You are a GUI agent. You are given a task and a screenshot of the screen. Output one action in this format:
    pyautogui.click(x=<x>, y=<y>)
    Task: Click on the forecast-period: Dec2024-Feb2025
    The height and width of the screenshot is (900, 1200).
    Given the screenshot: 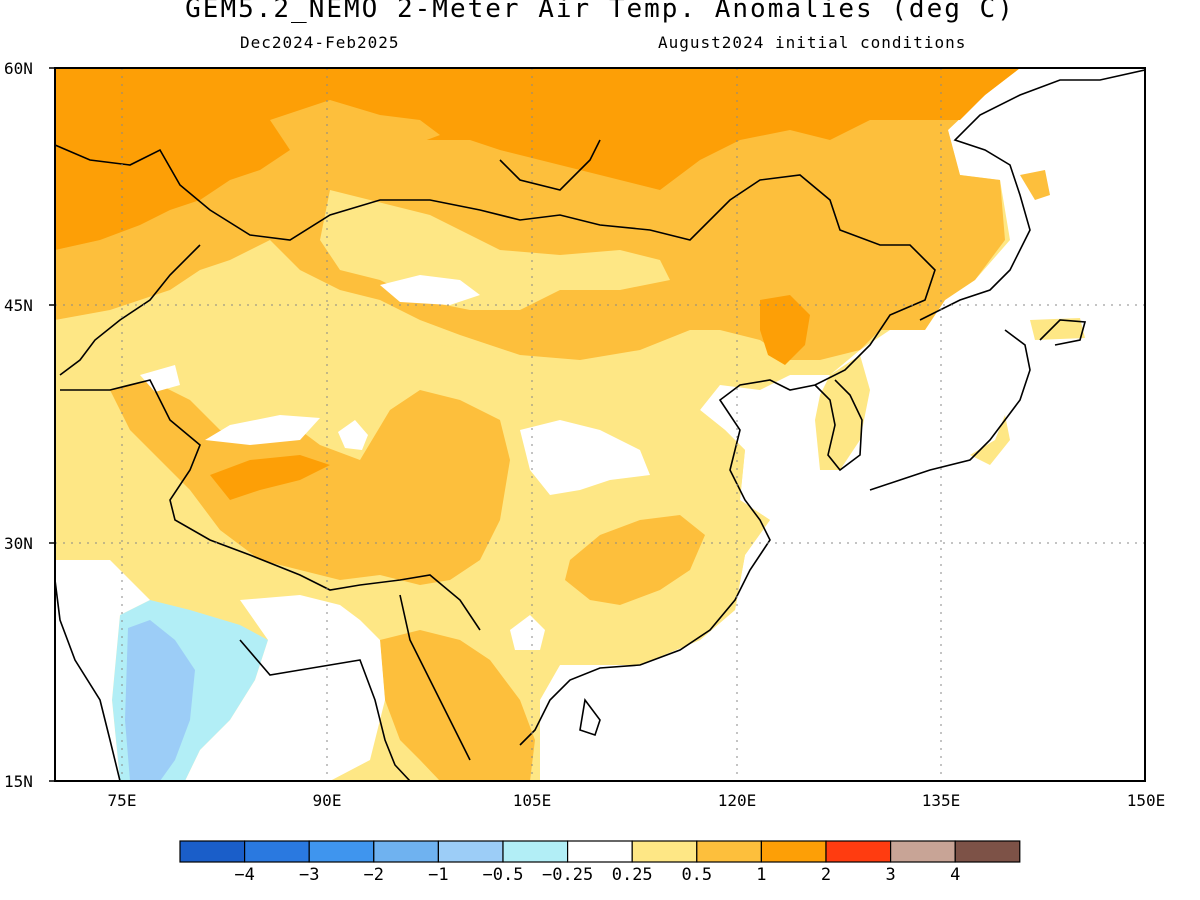 What is the action you would take?
    pyautogui.click(x=320, y=42)
    